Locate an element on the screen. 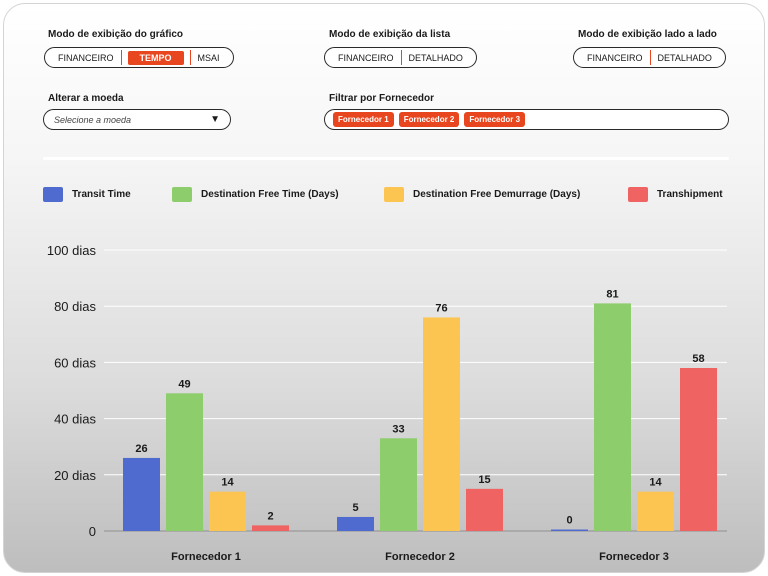 The width and height of the screenshot is (768, 576). chart-mode-label: Modo de exibição do gráfico is located at coordinates (116, 34).